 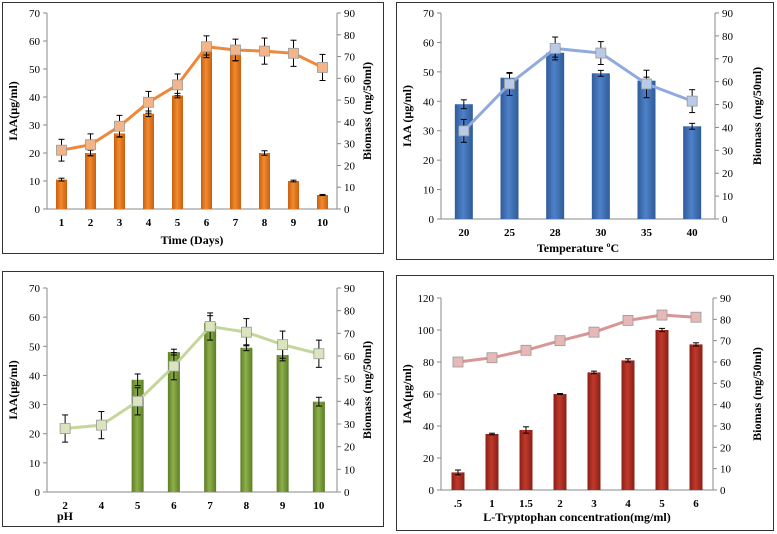 I want to click on x-axis-title: Time (Days), so click(x=192, y=240).